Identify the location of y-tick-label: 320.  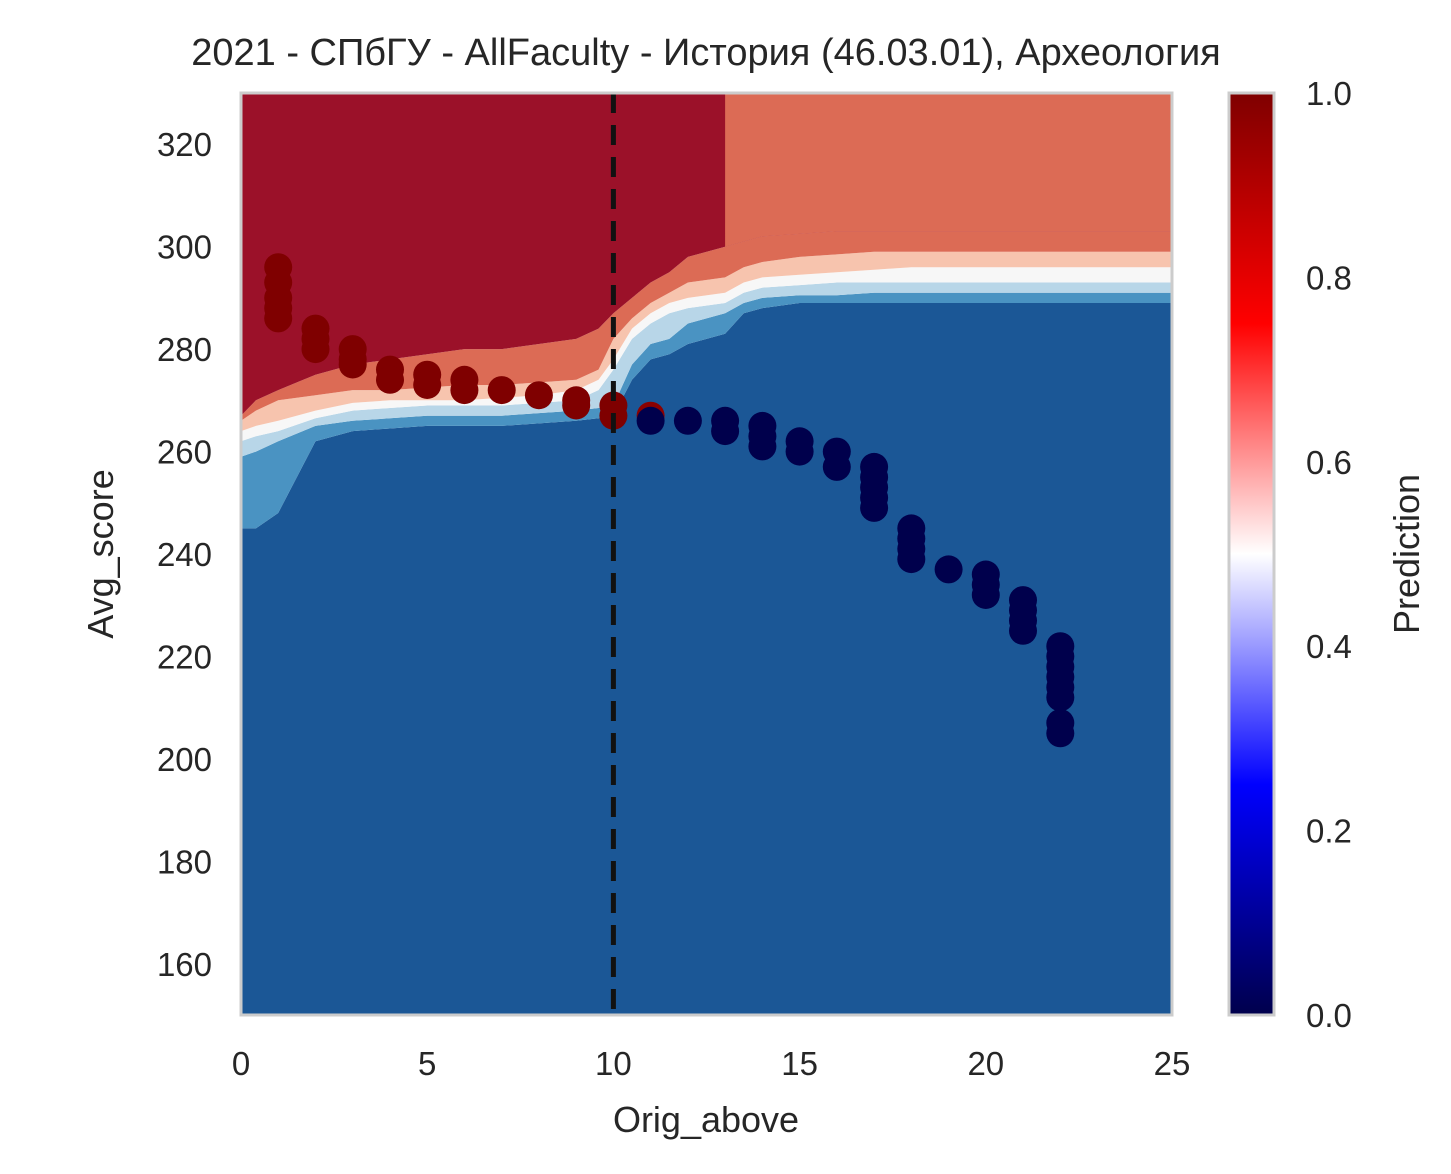
(184, 144).